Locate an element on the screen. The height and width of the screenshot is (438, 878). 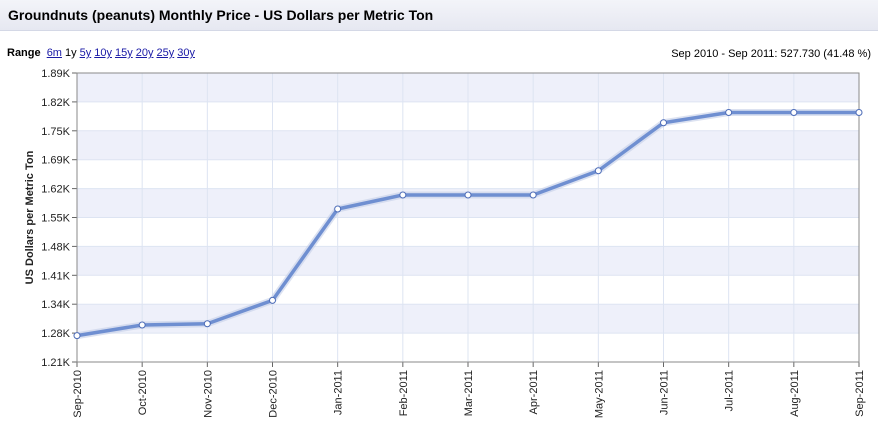
x-tick-label: Jan-2011 is located at coordinates (339, 392).